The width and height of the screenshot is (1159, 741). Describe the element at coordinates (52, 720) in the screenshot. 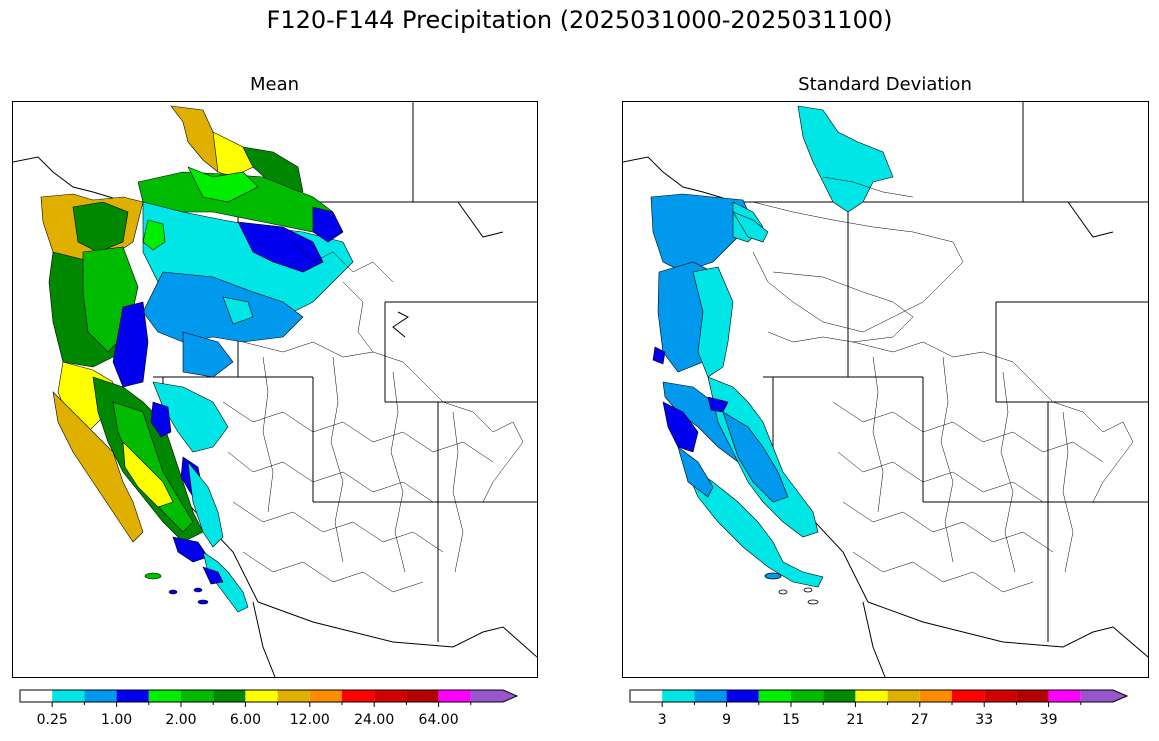

I see `colorbar-label: 0.25` at that location.